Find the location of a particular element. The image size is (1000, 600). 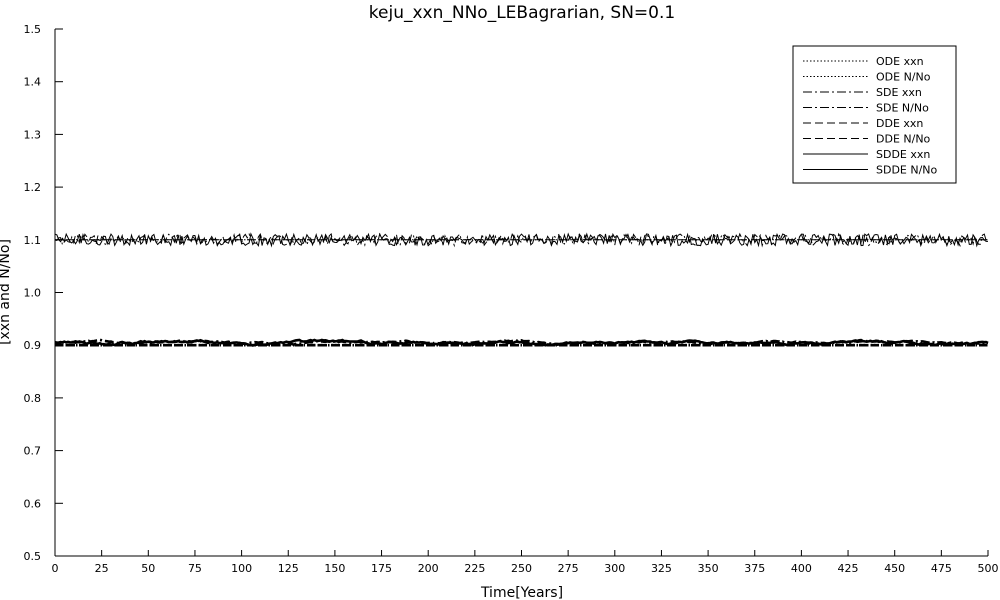

legend-label: DDE N/No is located at coordinates (903, 139).